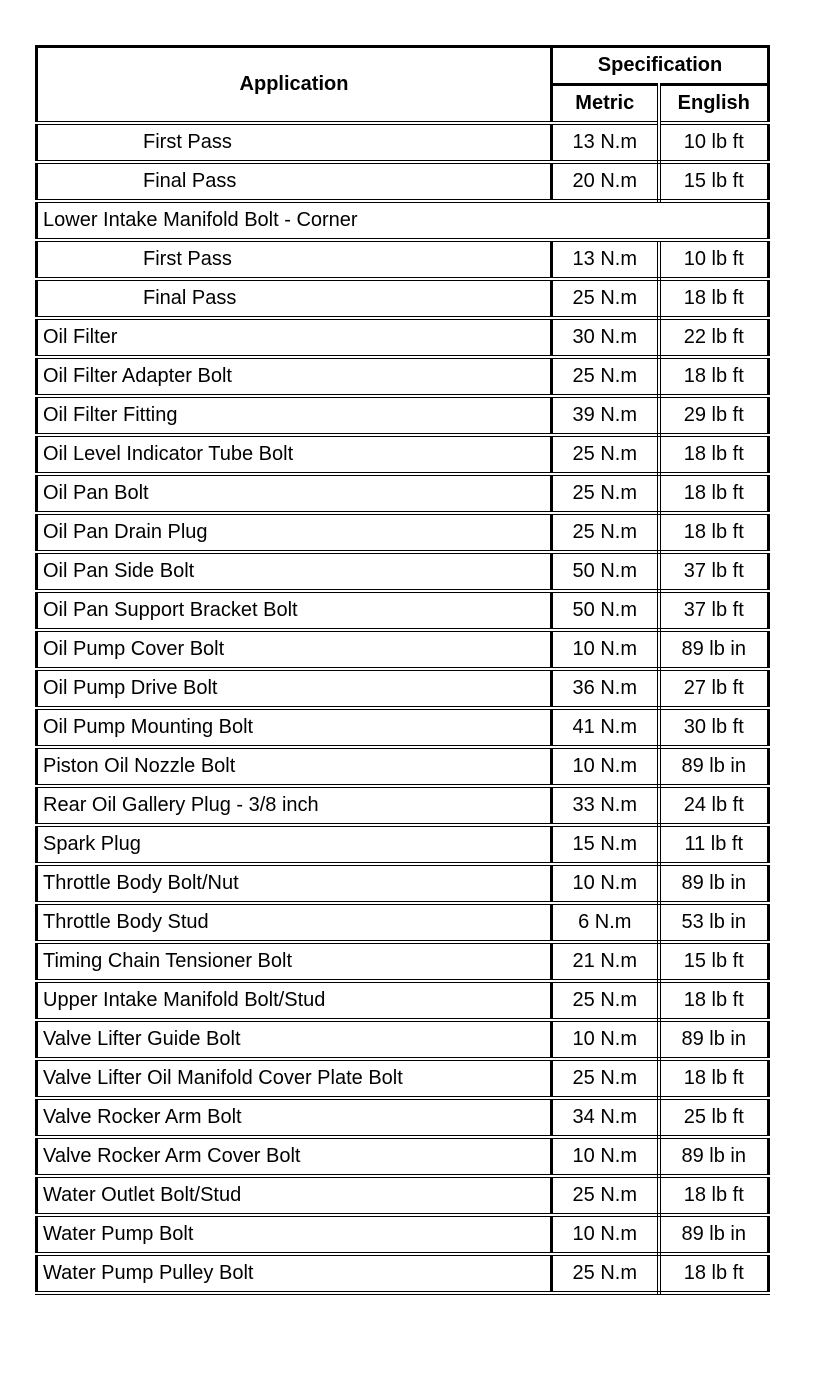  Describe the element at coordinates (605, 337) in the screenshot. I see `metric-cell: 30 N.m` at that location.